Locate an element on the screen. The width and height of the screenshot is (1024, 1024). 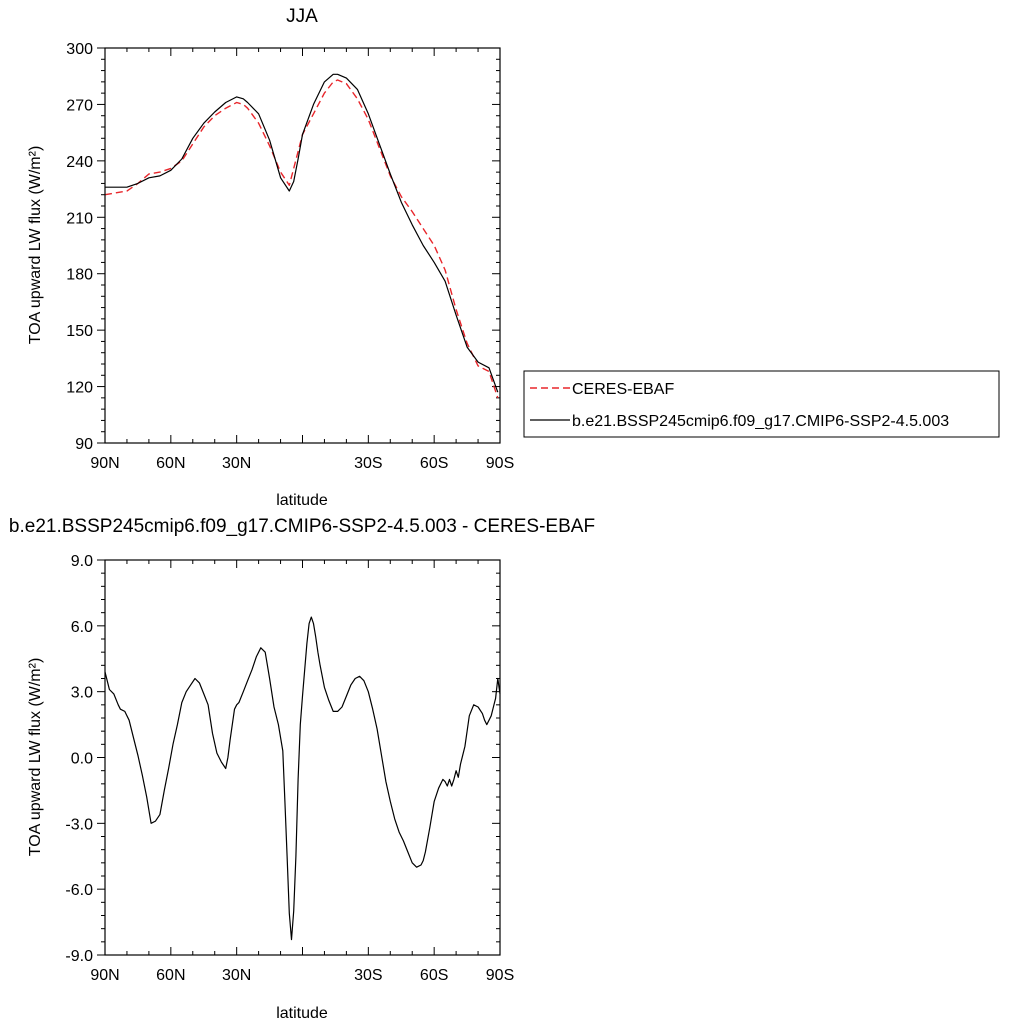
y-tick-label: 150 is located at coordinates (79, 331).